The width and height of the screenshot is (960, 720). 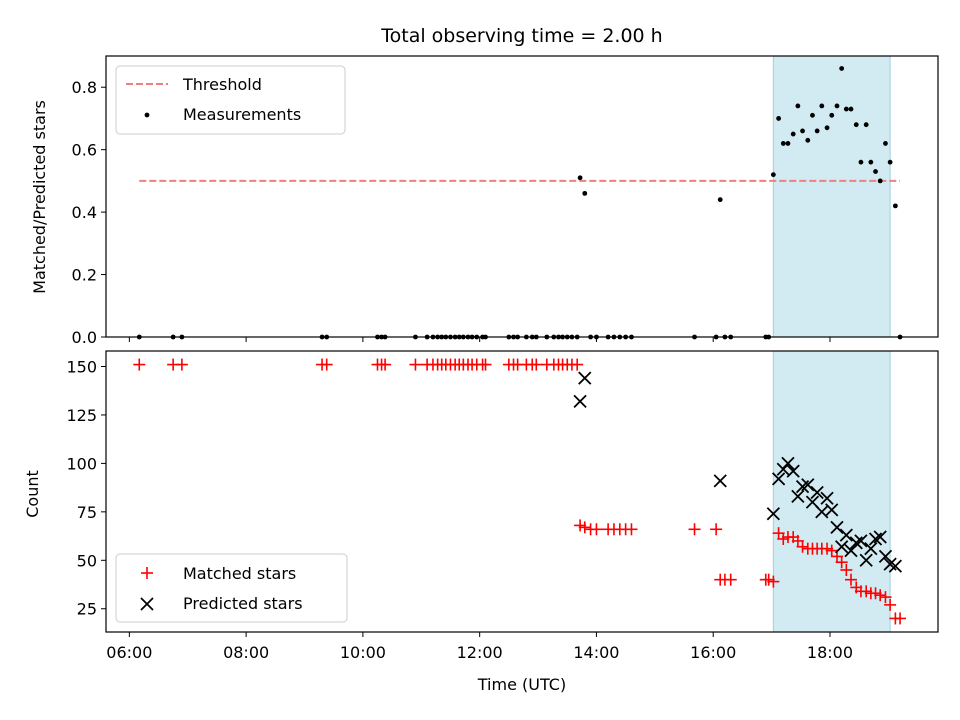 I want to click on observing-window-span-bottom, so click(x=831, y=491).